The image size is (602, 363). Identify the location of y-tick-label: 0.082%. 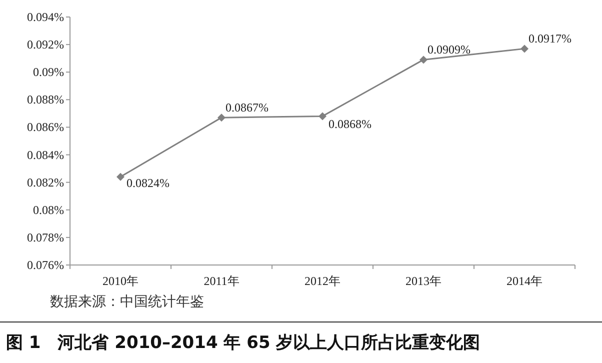
(45, 182).